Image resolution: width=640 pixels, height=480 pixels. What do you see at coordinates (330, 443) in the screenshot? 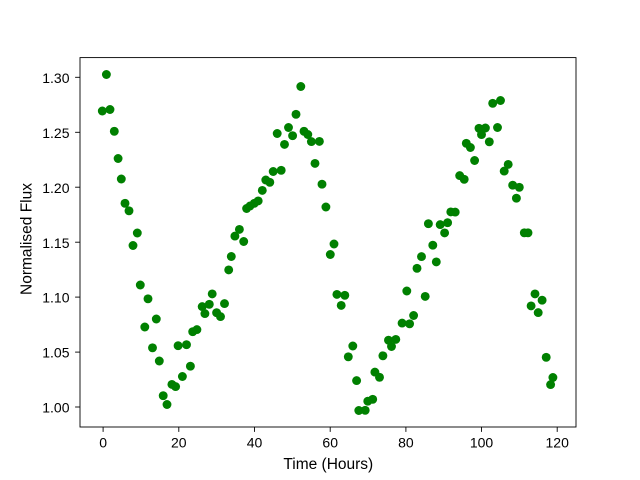
I see `svg-text: 60` at bounding box center [330, 443].